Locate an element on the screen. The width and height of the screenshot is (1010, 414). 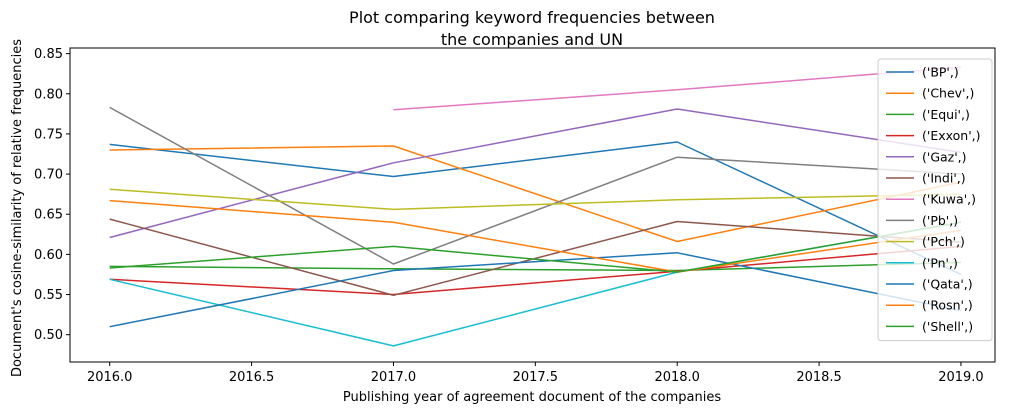
x-tick-label: 2018.0 is located at coordinates (677, 377).